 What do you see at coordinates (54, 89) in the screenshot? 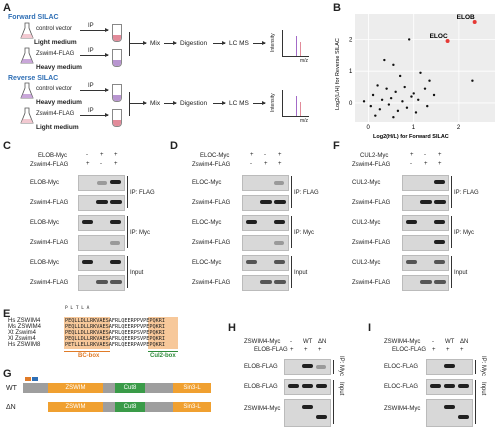
I see `reverse-row1-label: control vector` at bounding box center [54, 89].